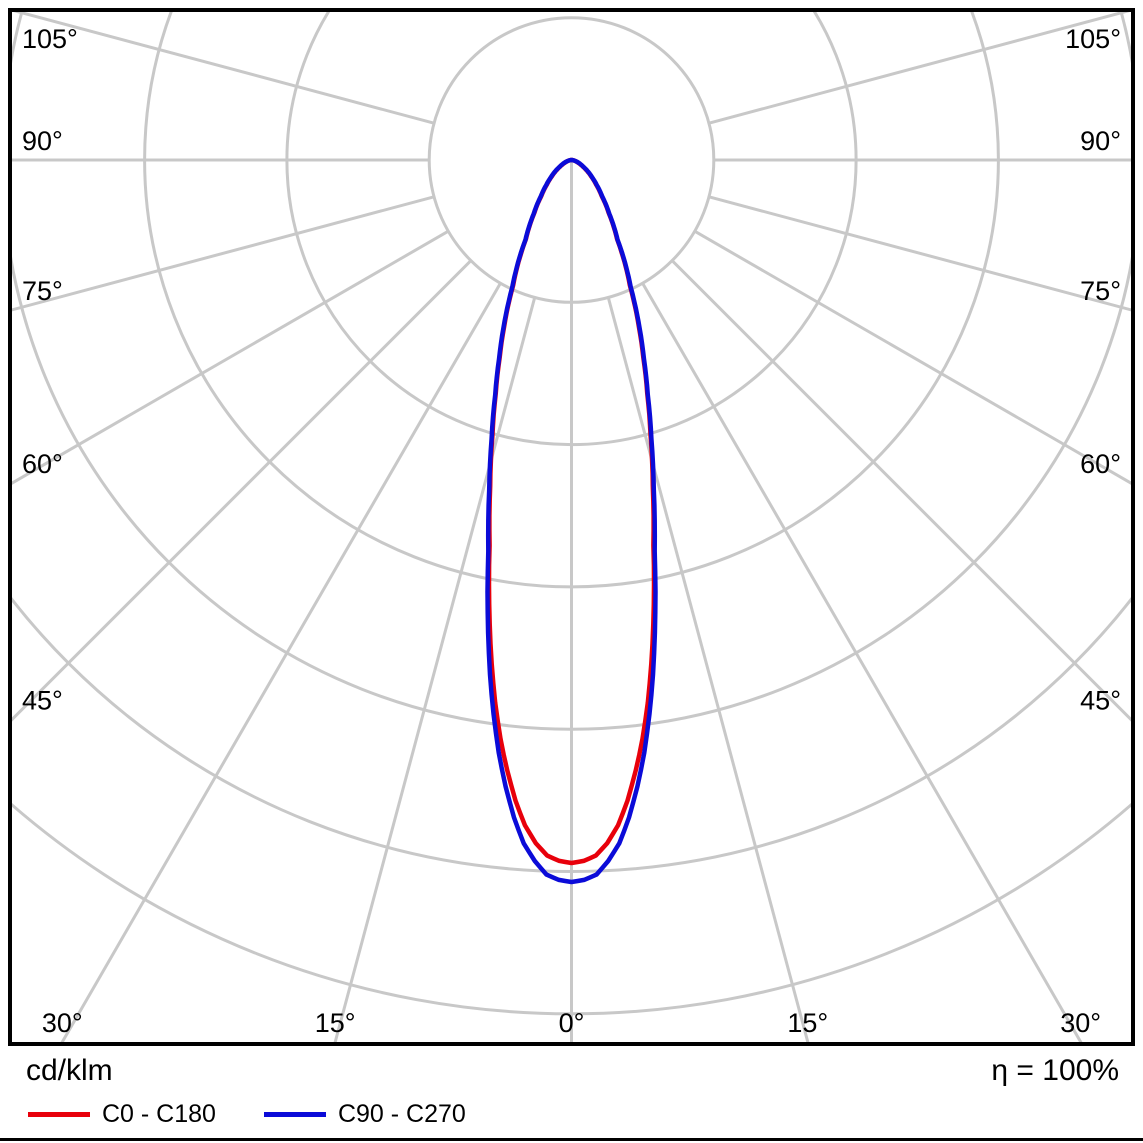 The image size is (1143, 1143). What do you see at coordinates (571, 1074) in the screenshot?
I see `chart-footer: cd/klm η = 100%` at bounding box center [571, 1074].